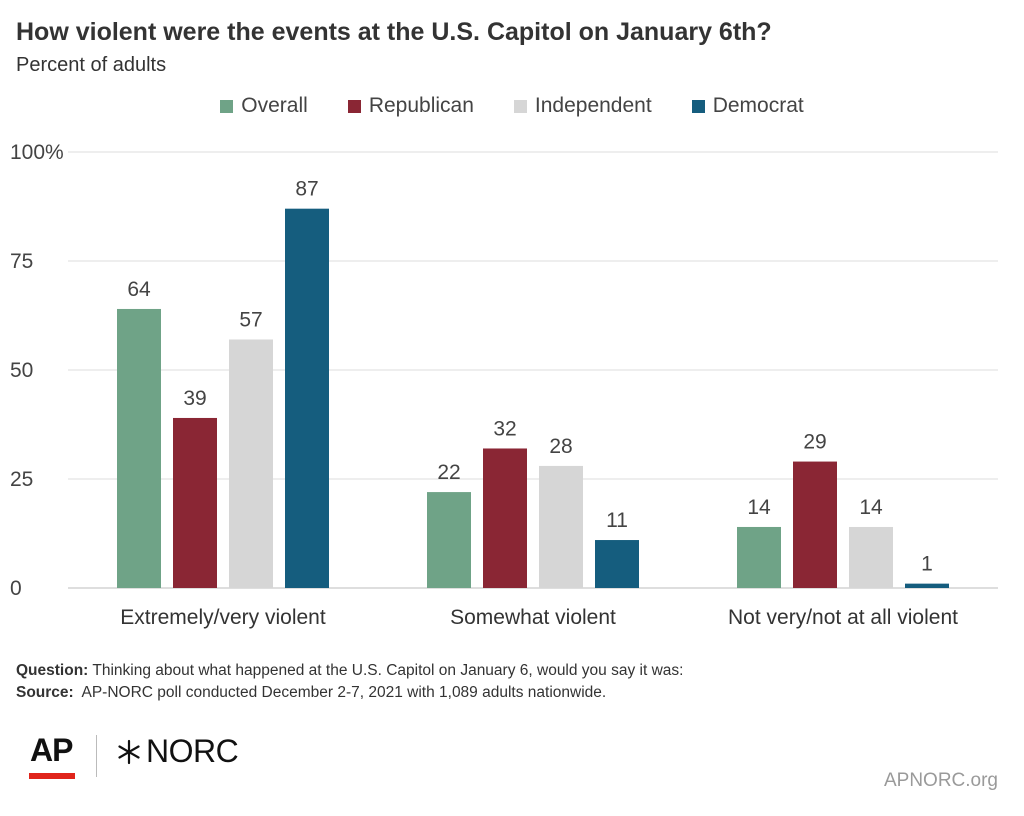 The image size is (1024, 816). I want to click on data-label: 57, so click(250, 319).